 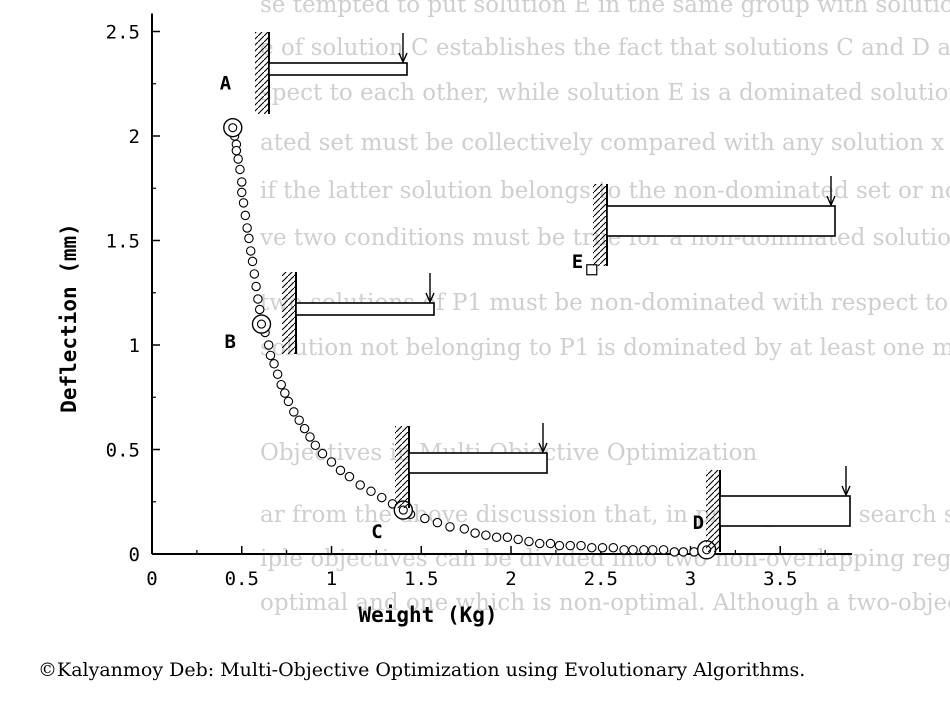 What do you see at coordinates (376, 532) in the screenshot?
I see `solution-label-c: C` at bounding box center [376, 532].